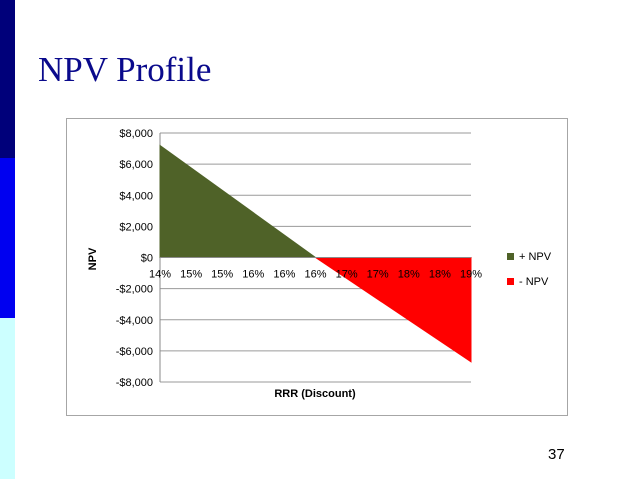 Image resolution: width=638 pixels, height=479 pixels. Describe the element at coordinates (134, 321) in the screenshot. I see `y-tick-label: -$4,000` at that location.